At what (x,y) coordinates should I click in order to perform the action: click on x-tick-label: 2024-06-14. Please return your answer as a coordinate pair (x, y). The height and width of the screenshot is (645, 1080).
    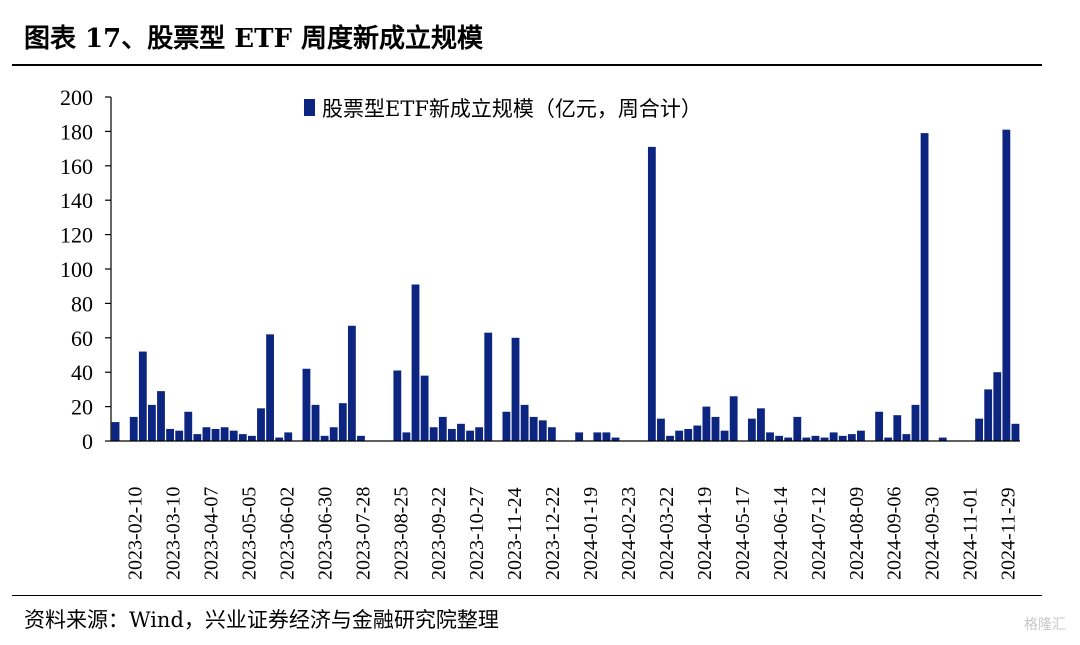
    Looking at the image, I should click on (781, 533).